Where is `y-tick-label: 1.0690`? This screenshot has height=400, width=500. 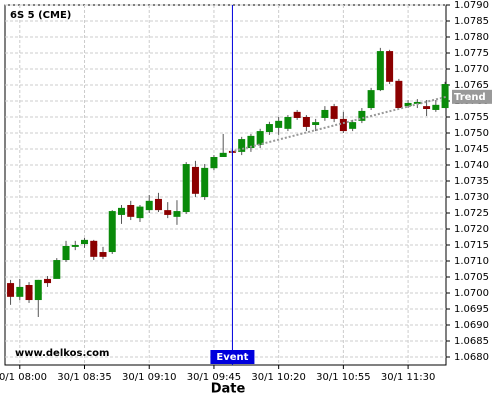
y-tick-label: 1.0690 is located at coordinates (471, 325).